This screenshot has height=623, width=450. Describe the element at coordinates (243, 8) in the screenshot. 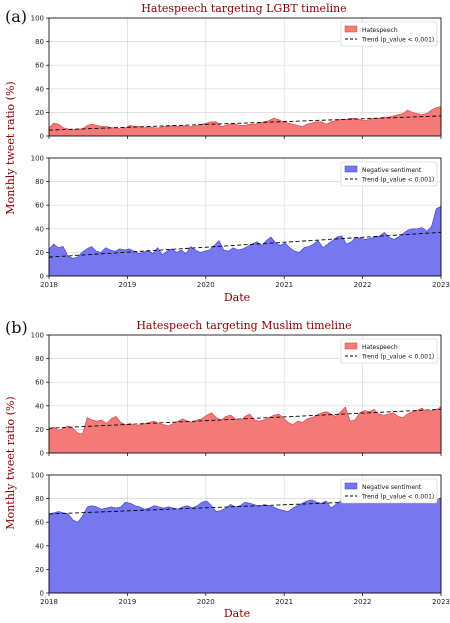

I see `panel-title-a: Hatespeech targeting LGBT timeline` at that location.